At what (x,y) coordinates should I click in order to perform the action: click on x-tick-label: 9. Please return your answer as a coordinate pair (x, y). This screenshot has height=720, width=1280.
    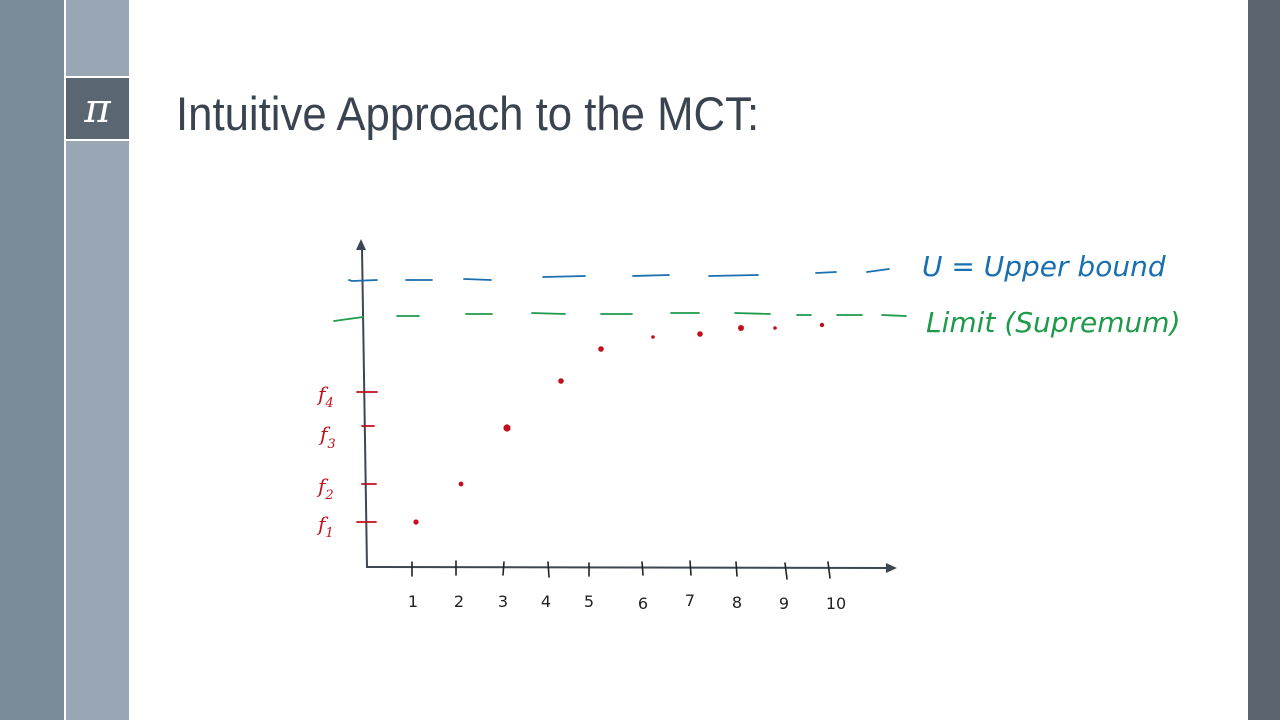
    Looking at the image, I should click on (784, 603).